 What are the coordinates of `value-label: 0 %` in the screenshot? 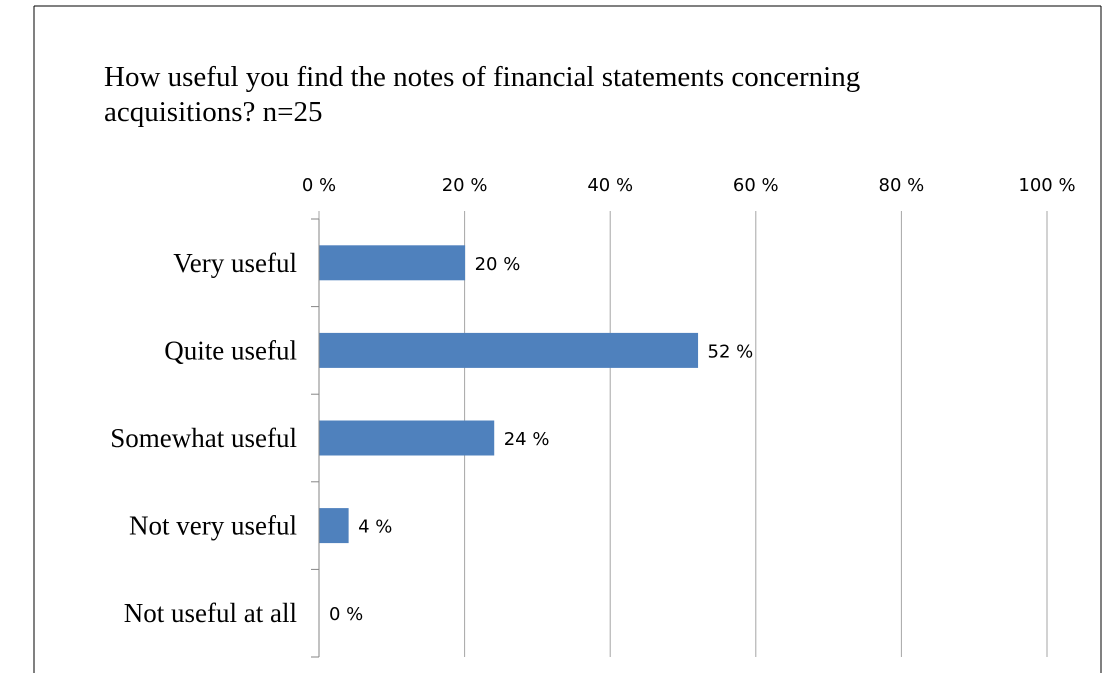 It's located at (346, 614).